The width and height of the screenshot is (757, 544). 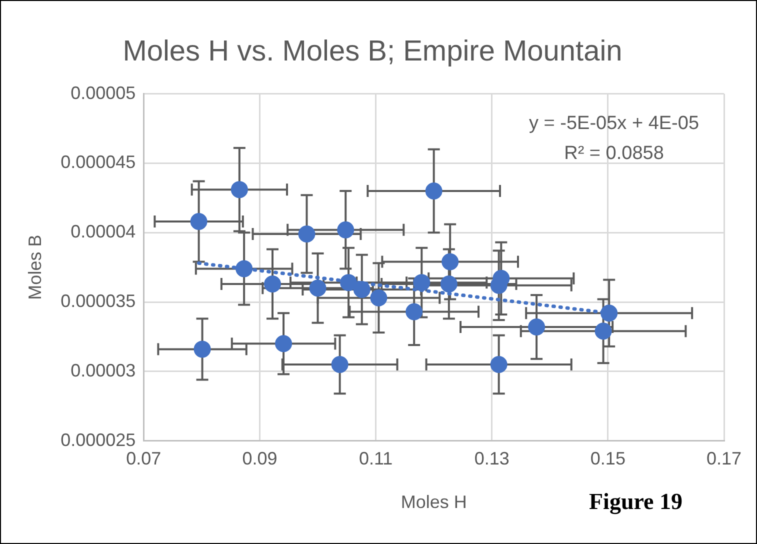 I want to click on y-tick-label: 0.000035, so click(x=98, y=300).